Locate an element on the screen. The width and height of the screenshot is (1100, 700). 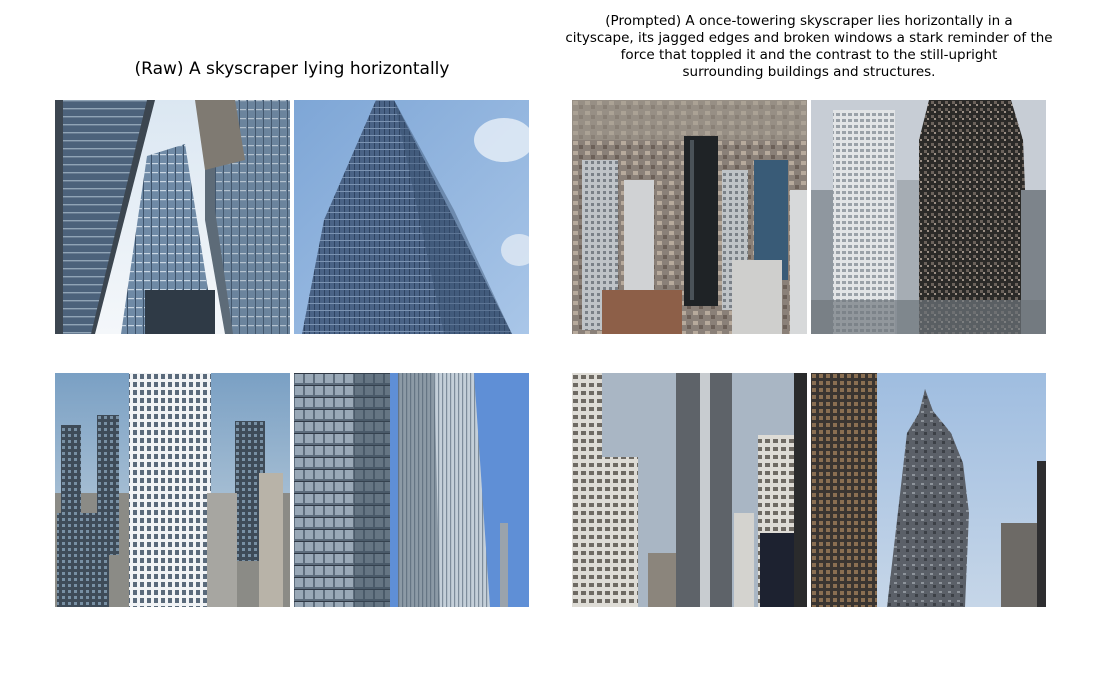
prompted-image-3-art is located at coordinates (689, 490).